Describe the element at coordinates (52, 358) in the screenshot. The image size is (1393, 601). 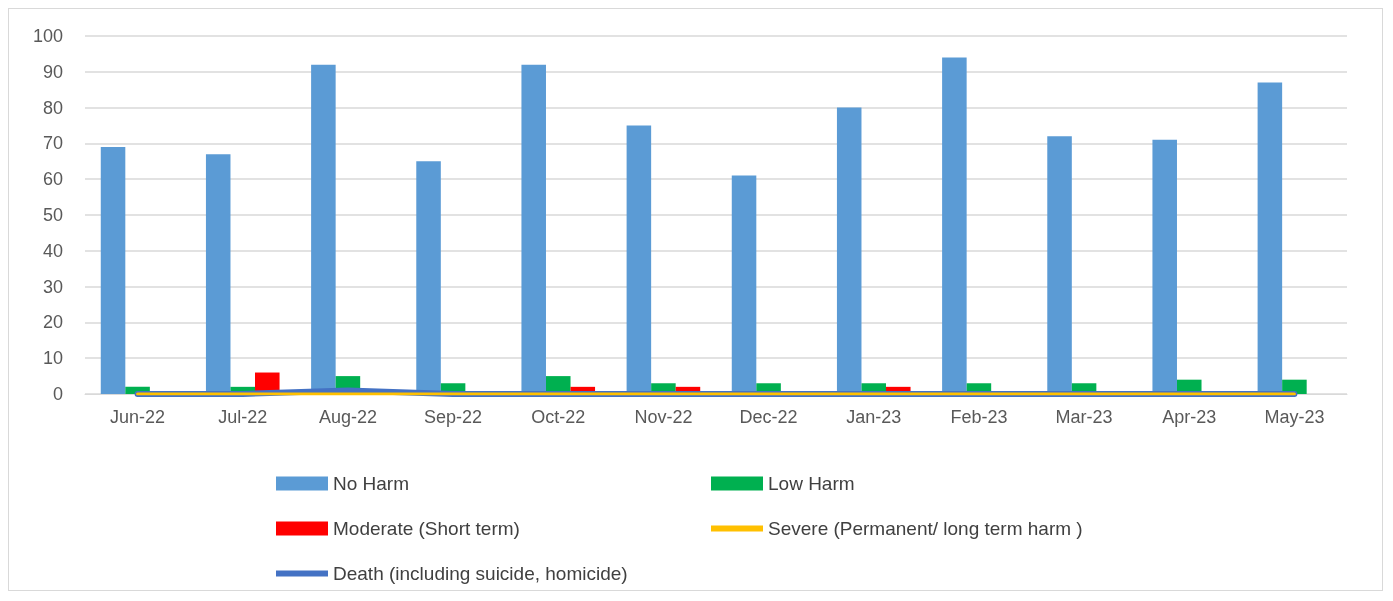
I see `y-tick-label: 10` at that location.